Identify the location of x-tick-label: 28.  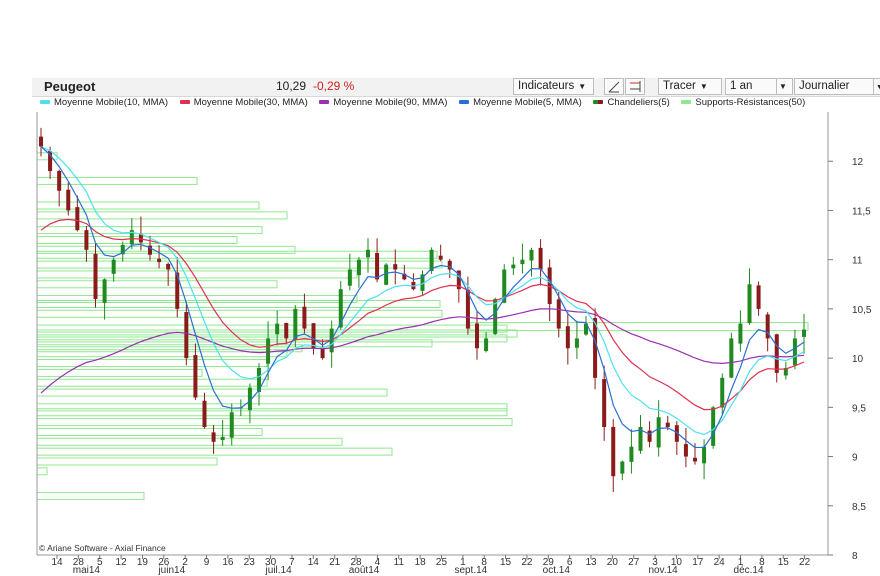
(79, 562).